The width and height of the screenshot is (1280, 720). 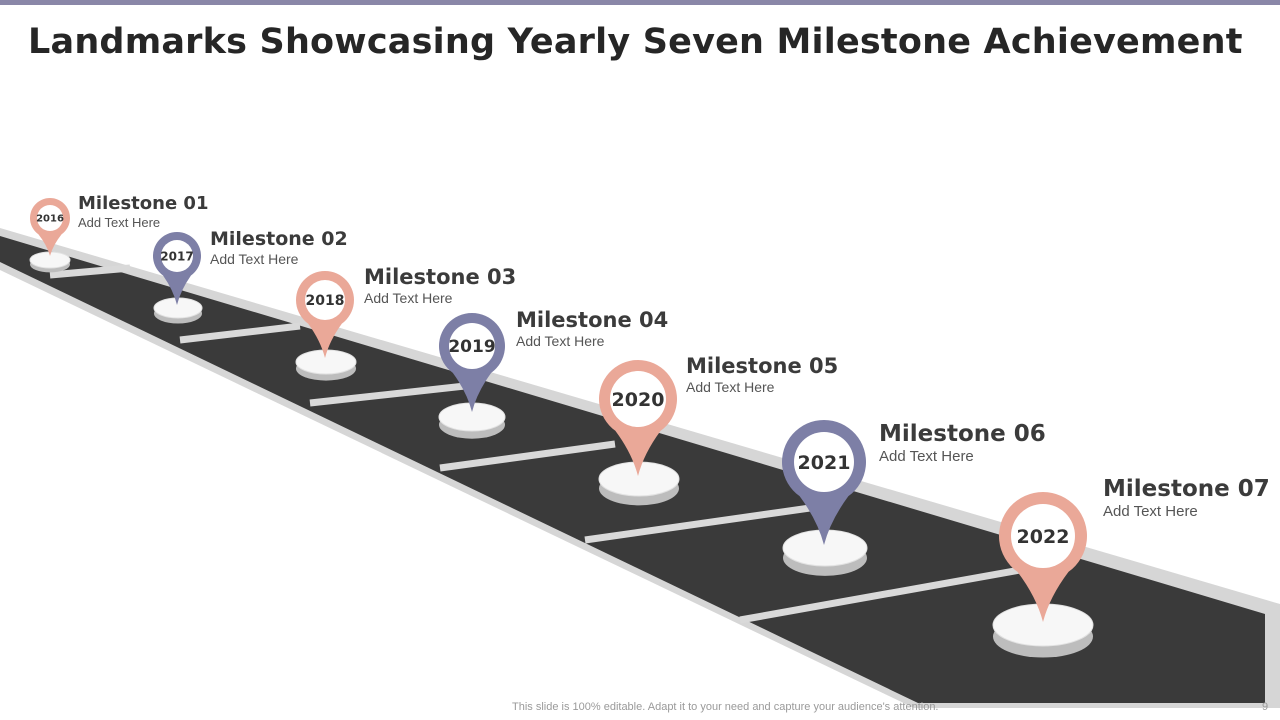 I want to click on top-accent-bar, so click(x=640, y=2).